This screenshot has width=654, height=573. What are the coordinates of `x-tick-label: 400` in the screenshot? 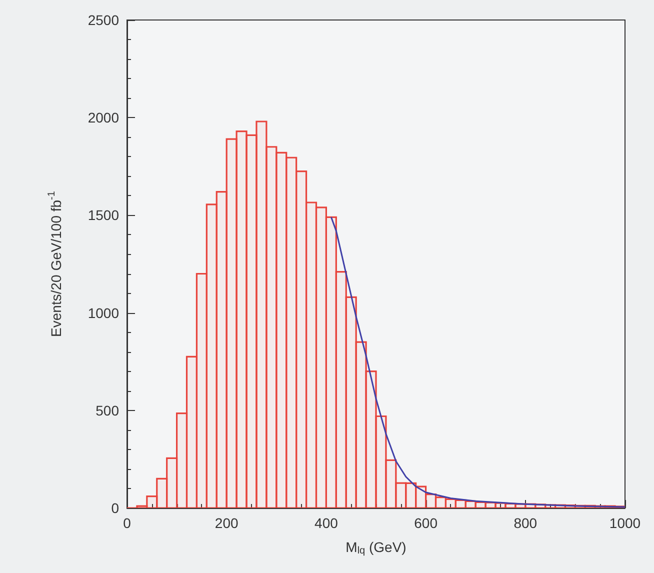 It's located at (326, 523).